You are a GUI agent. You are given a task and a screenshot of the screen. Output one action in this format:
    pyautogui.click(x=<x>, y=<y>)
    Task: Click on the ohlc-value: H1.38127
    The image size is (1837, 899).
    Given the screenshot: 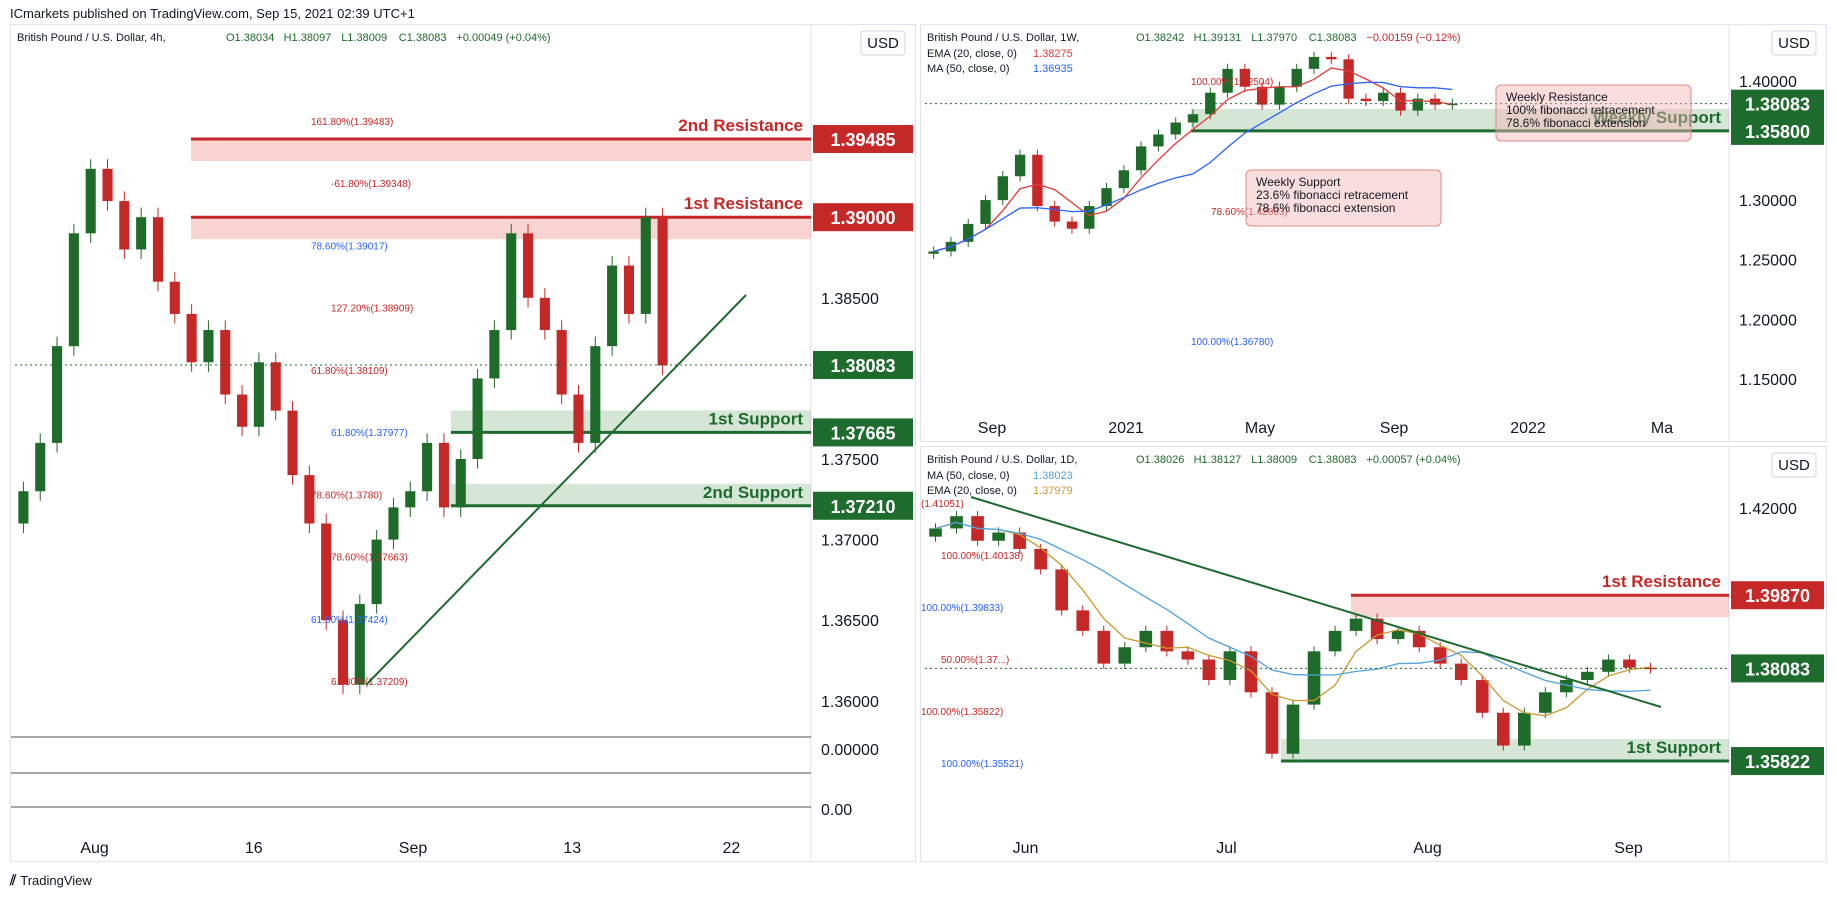 What is the action you would take?
    pyautogui.click(x=1218, y=460)
    